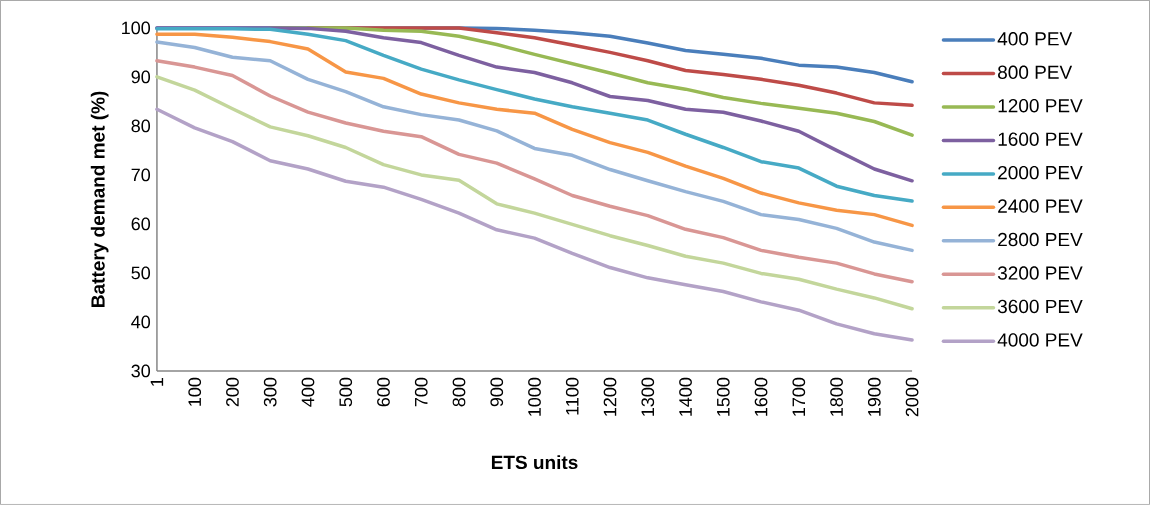 The width and height of the screenshot is (1150, 505). Describe the element at coordinates (1040, 139) in the screenshot. I see `legend-label: 1600 PEV` at that location.